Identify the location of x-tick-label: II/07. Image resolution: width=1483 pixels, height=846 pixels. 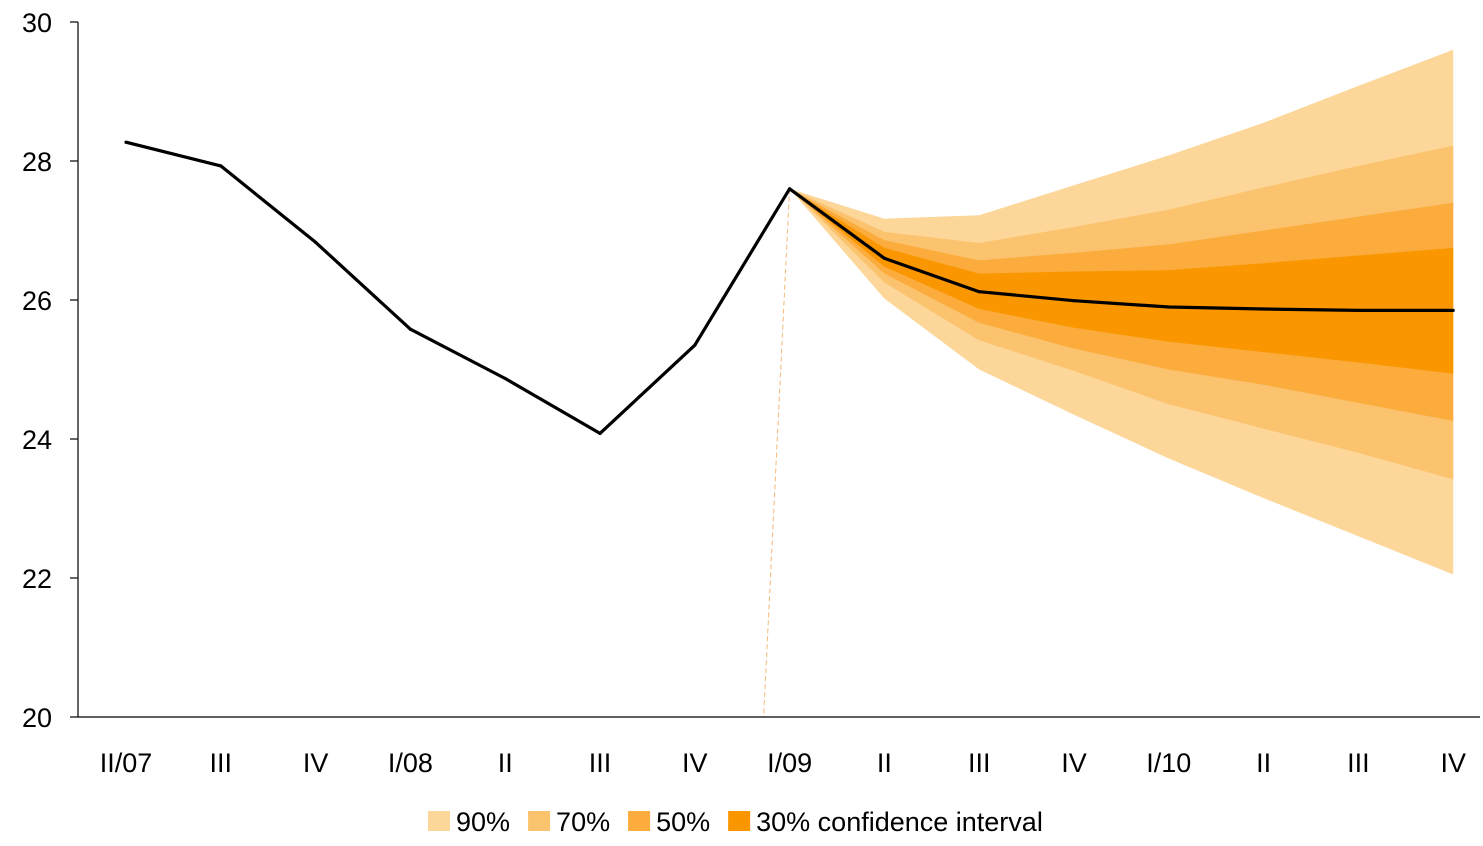
(126, 763).